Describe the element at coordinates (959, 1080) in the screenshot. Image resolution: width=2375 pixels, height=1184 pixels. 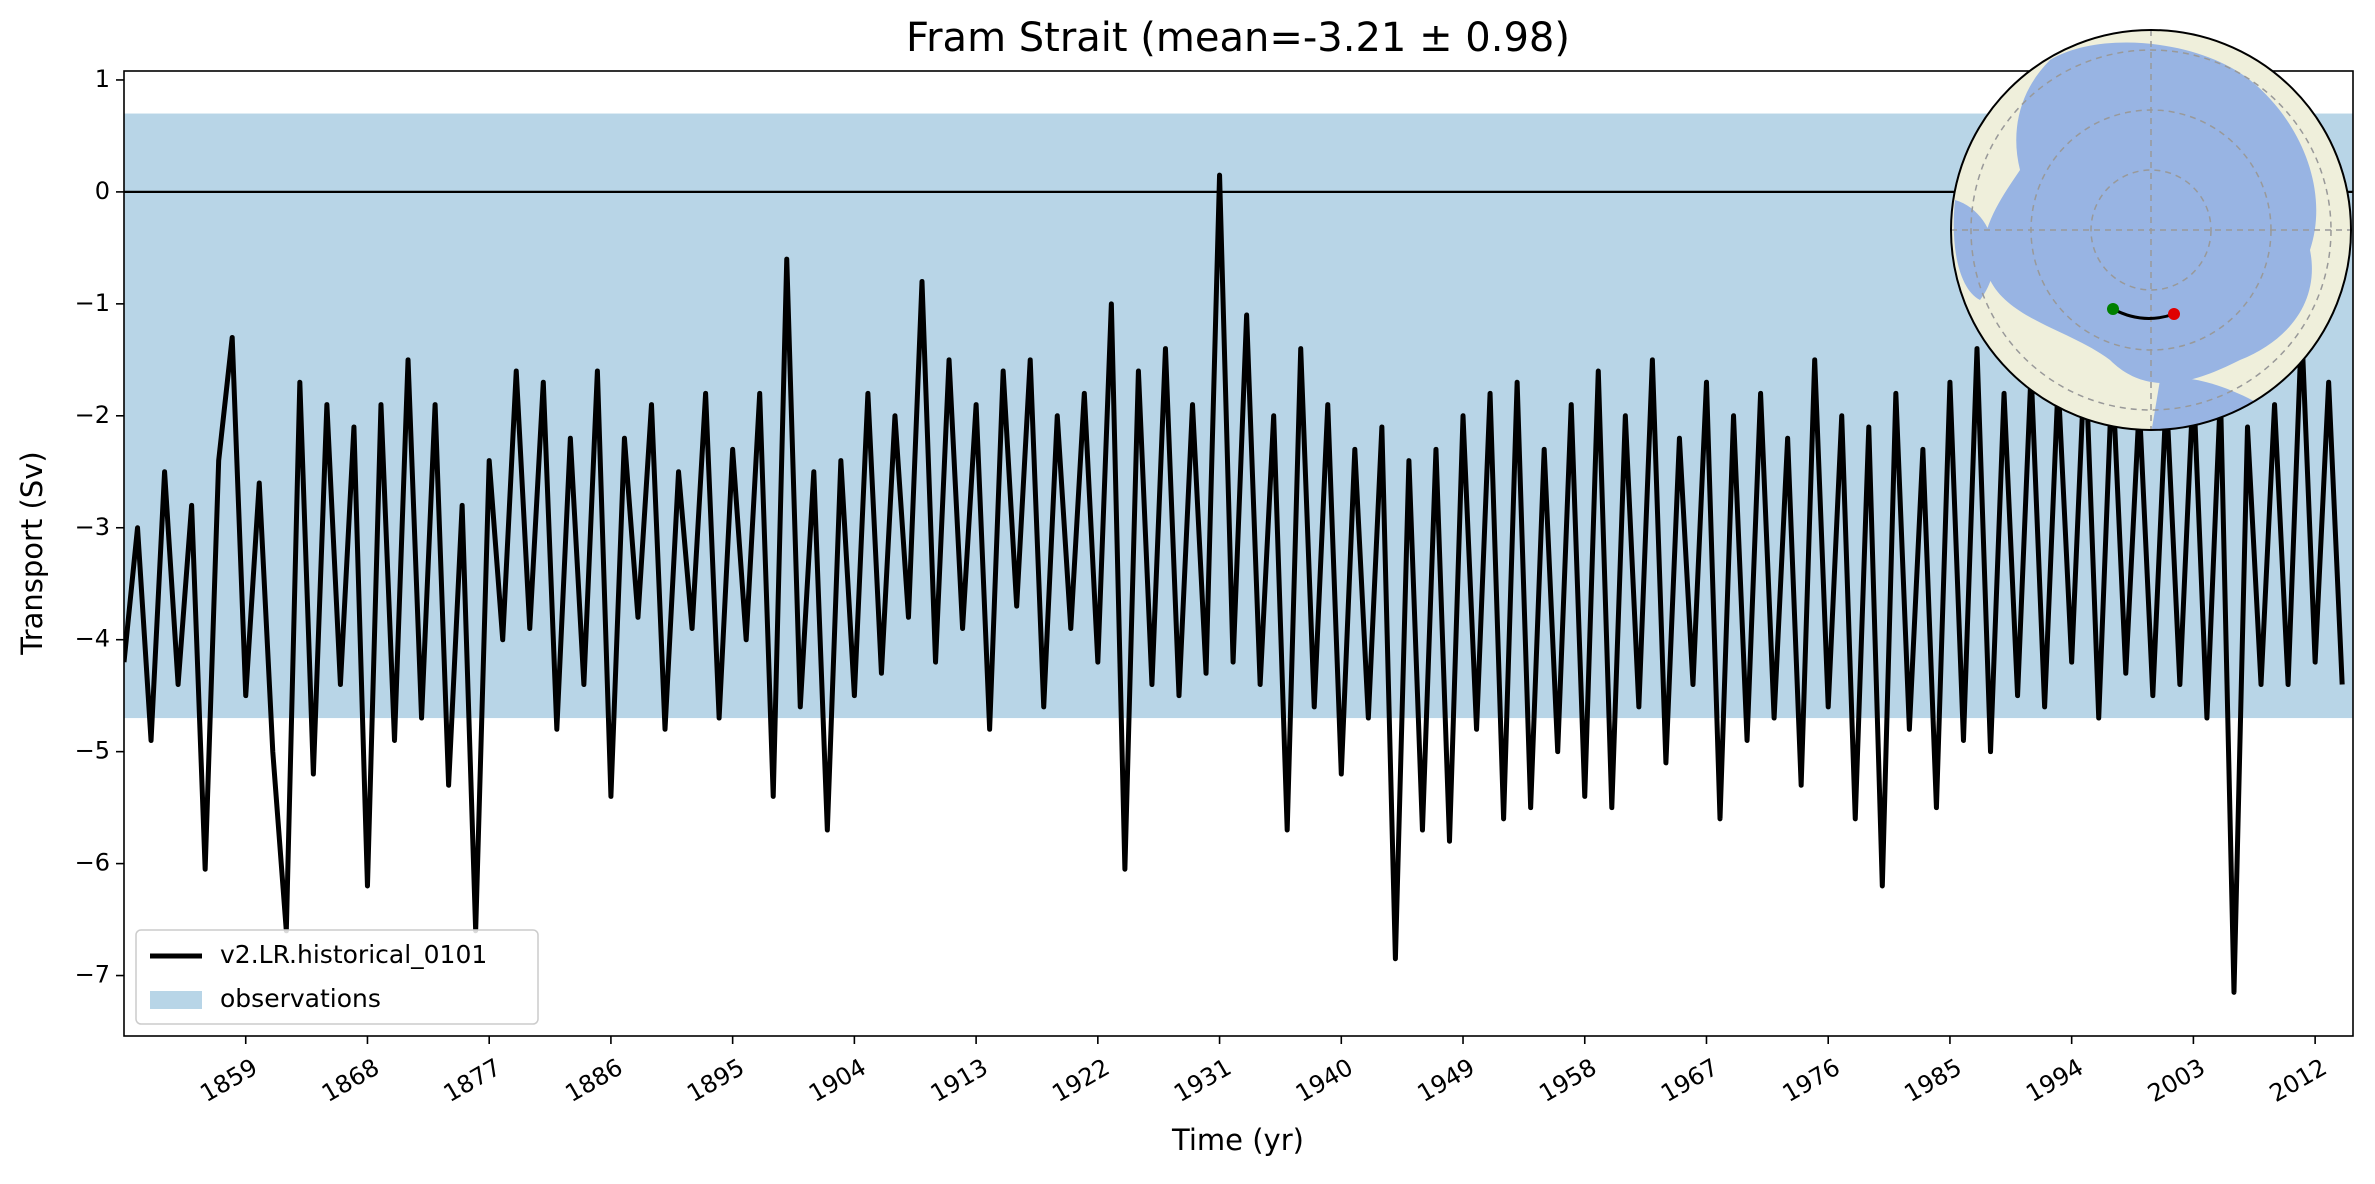
I see `x-tick-label: 1913` at that location.